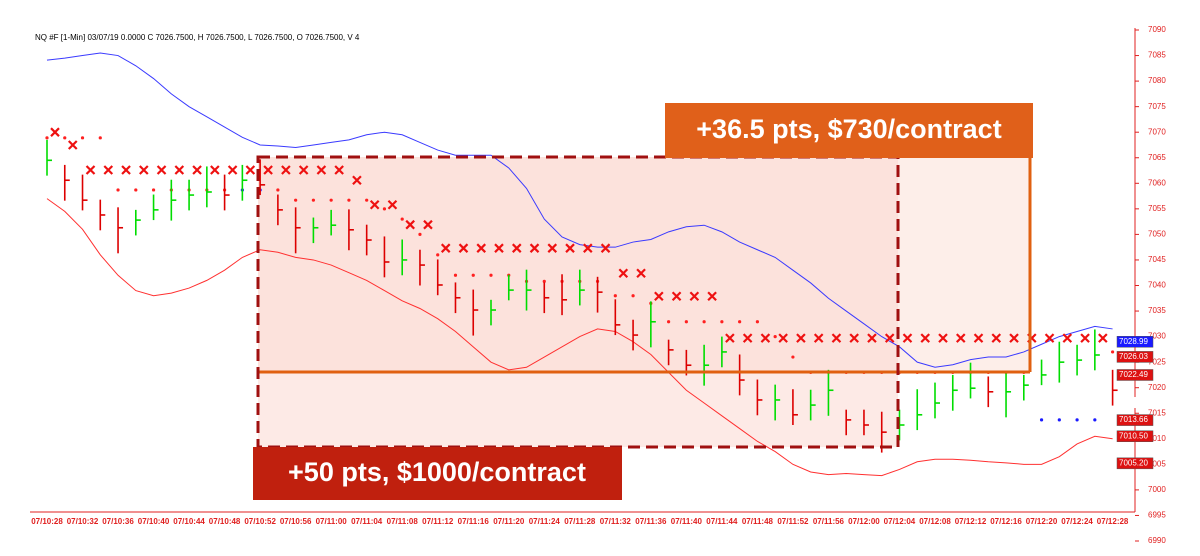  What do you see at coordinates (332, 521) in the screenshot?
I see `x-tick-label: 07/11:00` at bounding box center [332, 521].